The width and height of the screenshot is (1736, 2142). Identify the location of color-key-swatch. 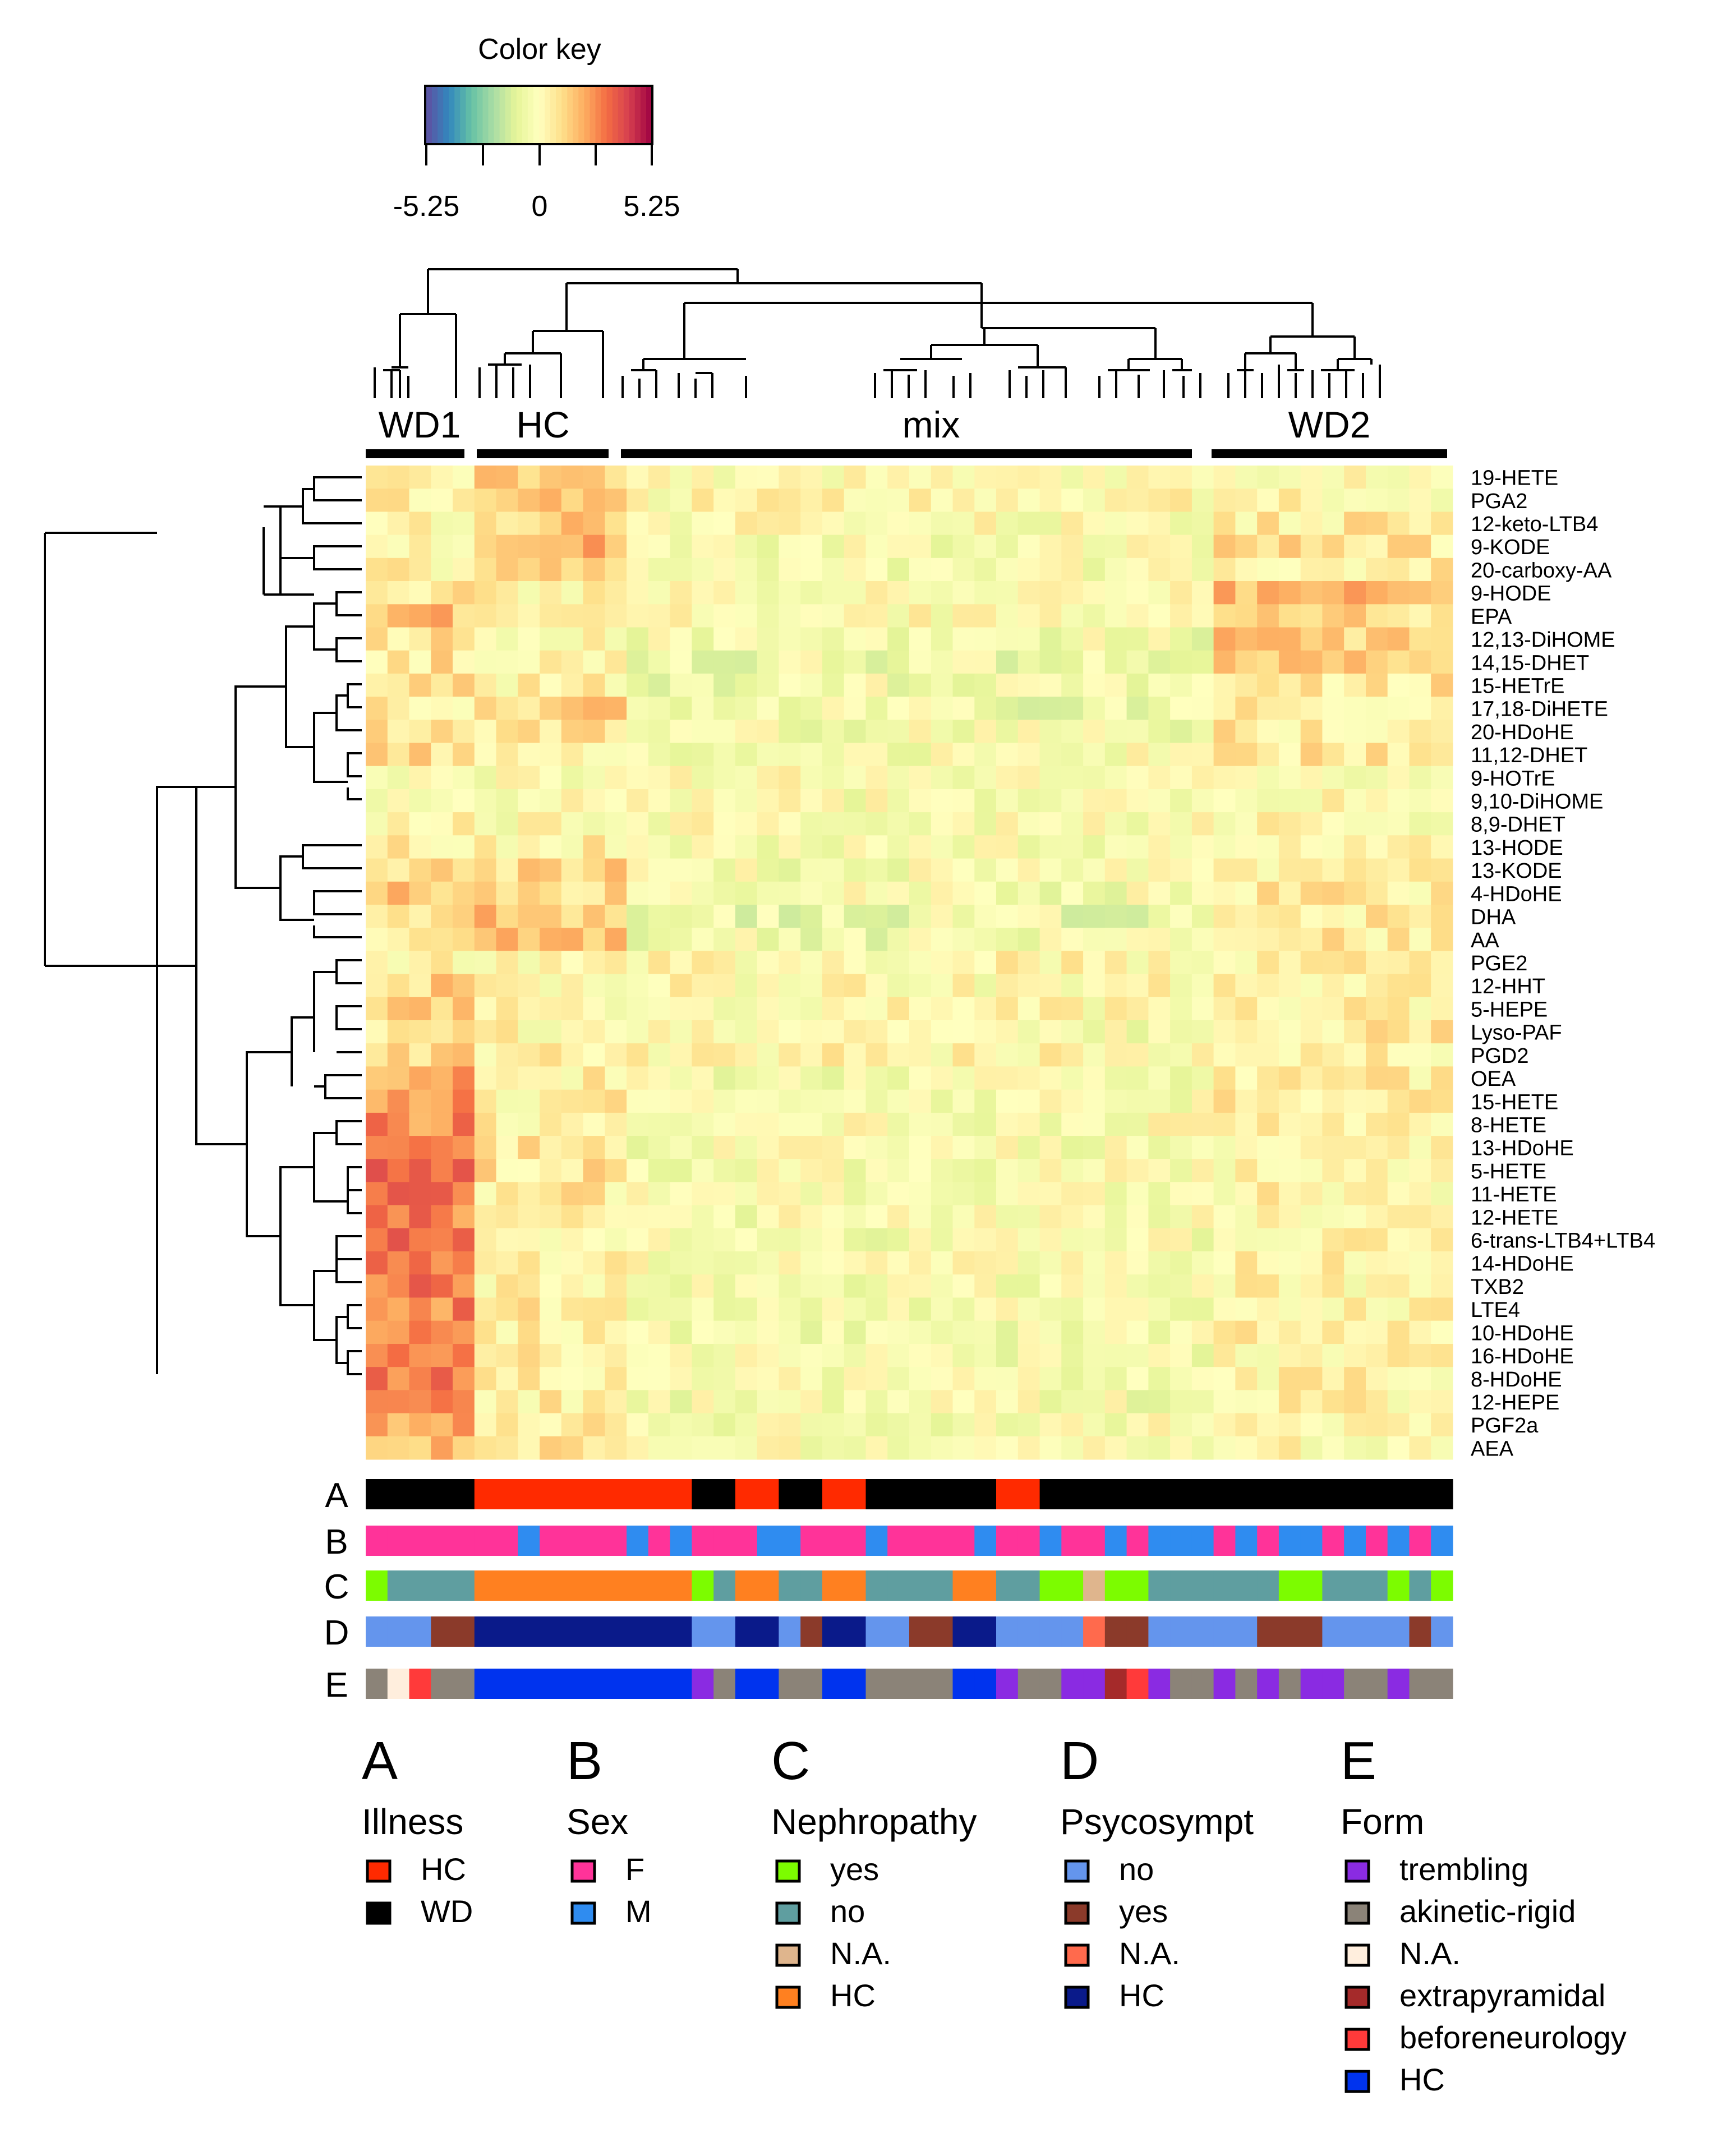
(626, 115).